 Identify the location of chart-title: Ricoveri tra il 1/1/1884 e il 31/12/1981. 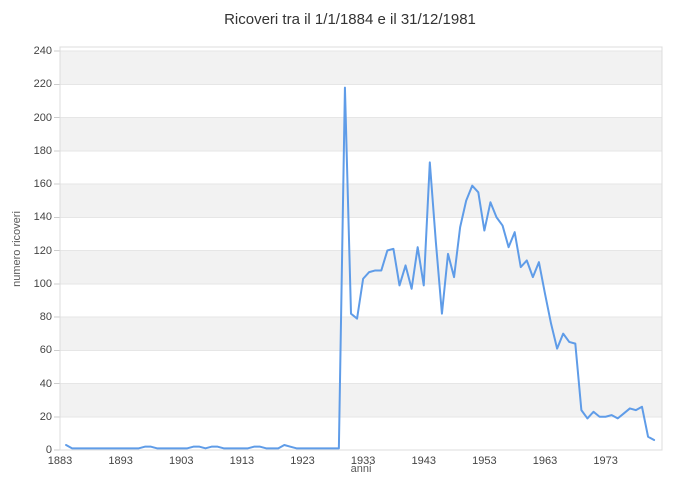
(350, 19).